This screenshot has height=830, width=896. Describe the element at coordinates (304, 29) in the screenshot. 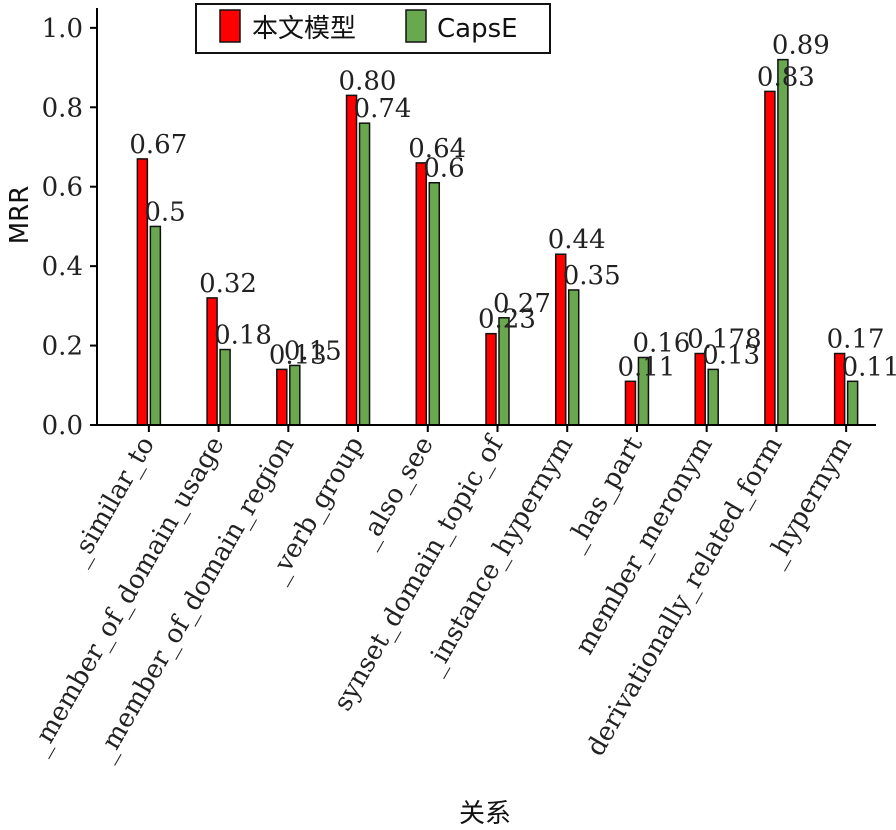

I see `legend-label-series-1: 本文模型` at that location.